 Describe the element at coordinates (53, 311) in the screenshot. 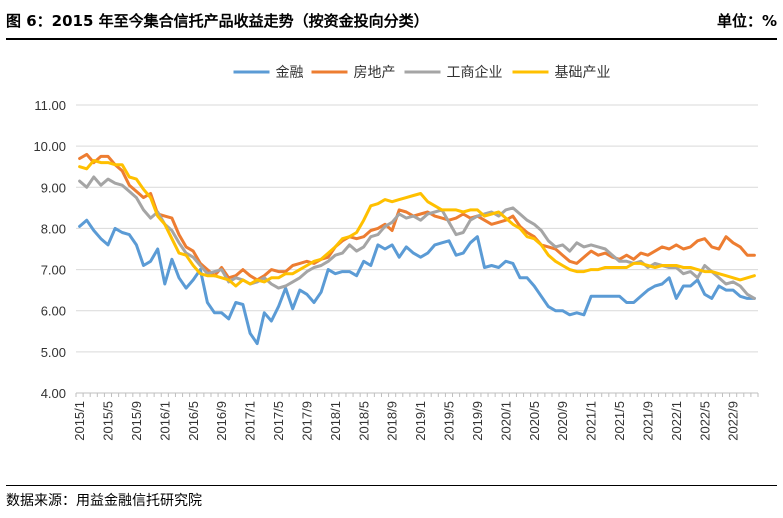

I see `y-tick-label: 6.00` at that location.